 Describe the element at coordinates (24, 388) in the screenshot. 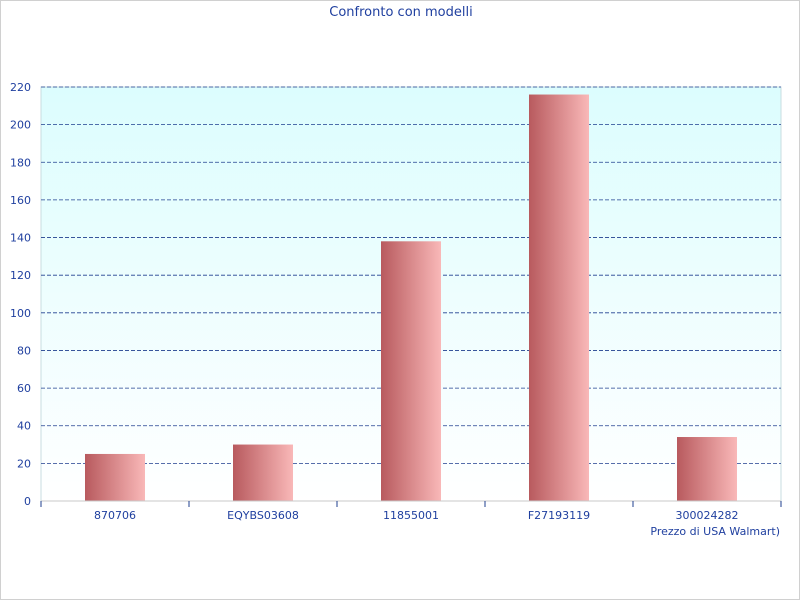

I see `y-tick-label: 60` at that location.